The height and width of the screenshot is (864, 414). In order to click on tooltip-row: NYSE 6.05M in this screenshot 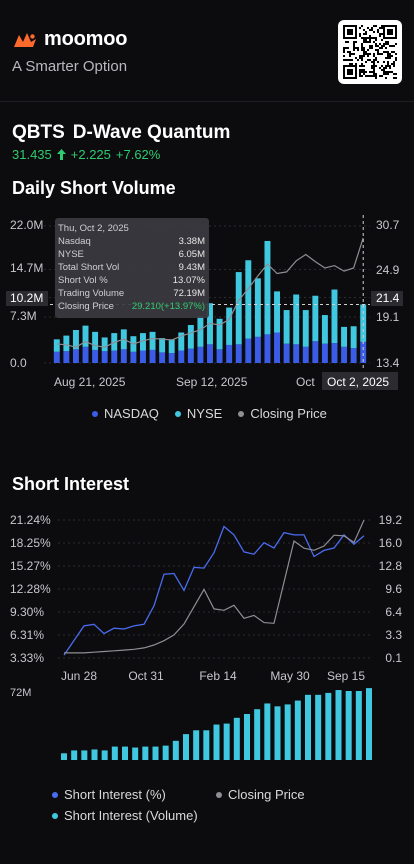, I will do `click(131, 254)`.